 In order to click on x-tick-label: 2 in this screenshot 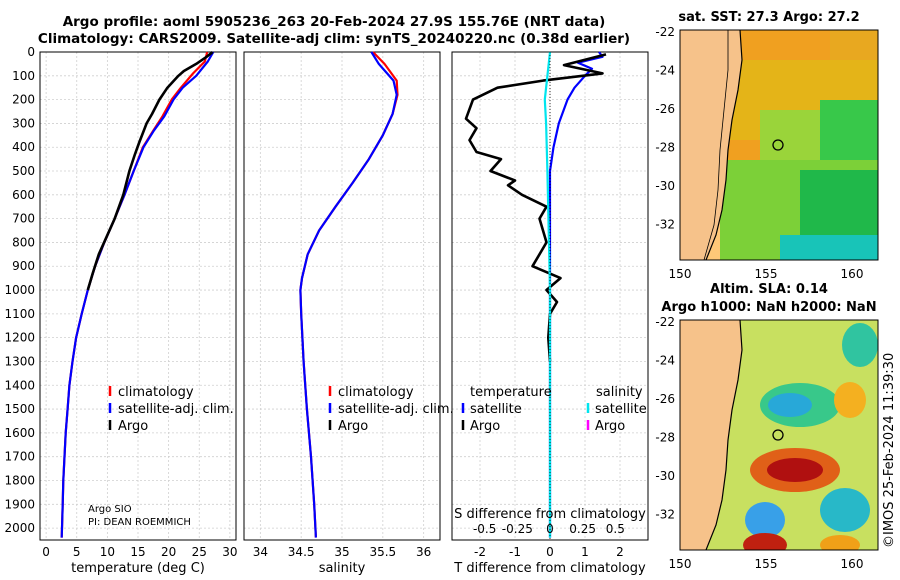, I will do `click(620, 552)`.